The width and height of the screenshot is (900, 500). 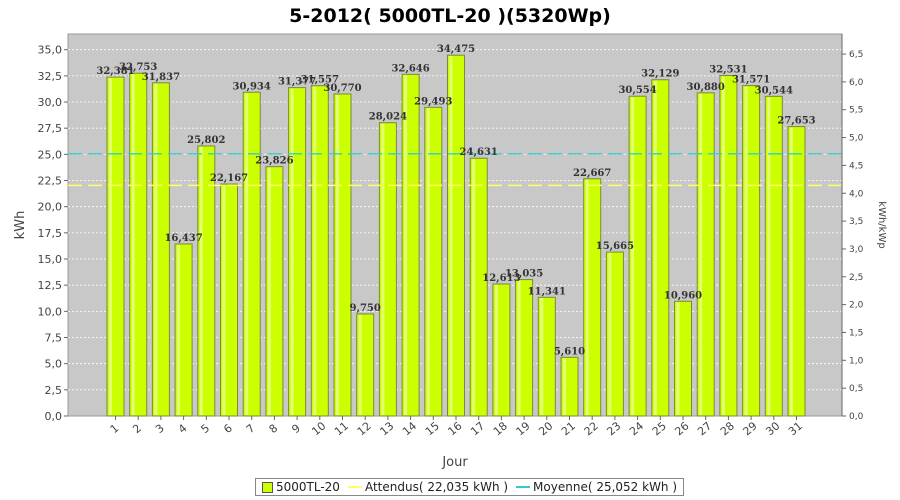 What do you see at coordinates (206, 140) in the screenshot?
I see `data-label: 25,802` at bounding box center [206, 140].